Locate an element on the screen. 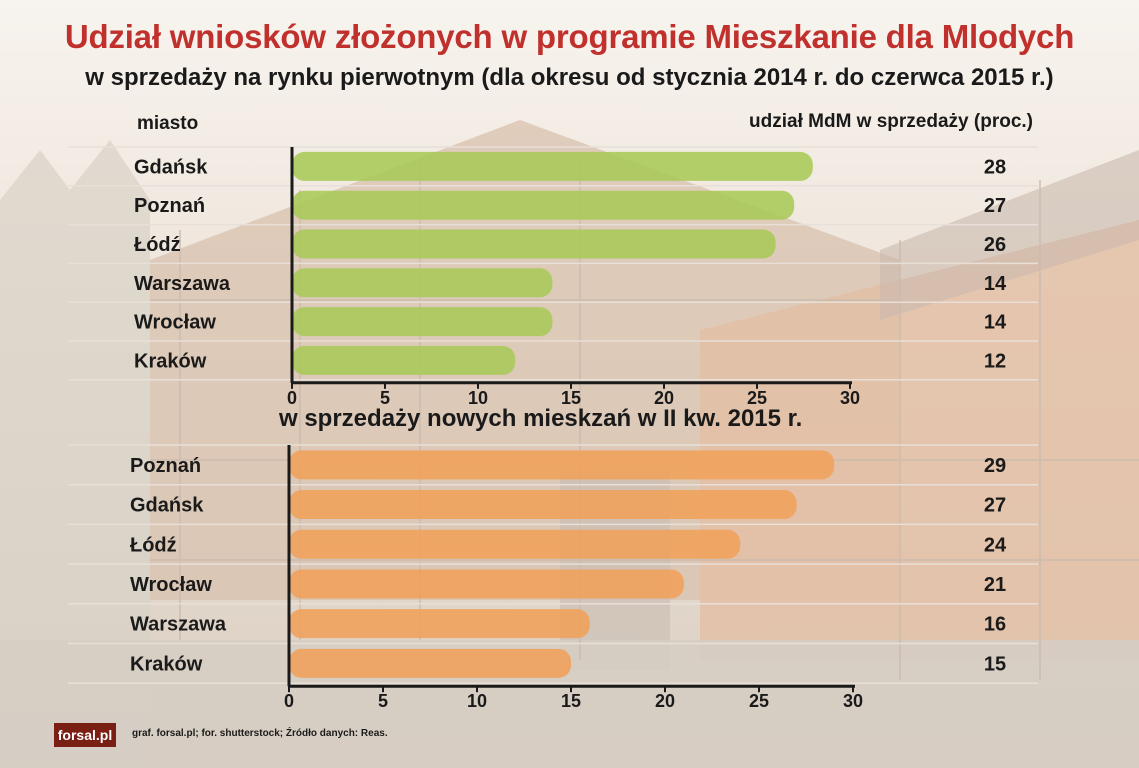 Image resolution: width=1139 pixels, height=768 pixels. chart2-category-label: Wrocław is located at coordinates (171, 585).